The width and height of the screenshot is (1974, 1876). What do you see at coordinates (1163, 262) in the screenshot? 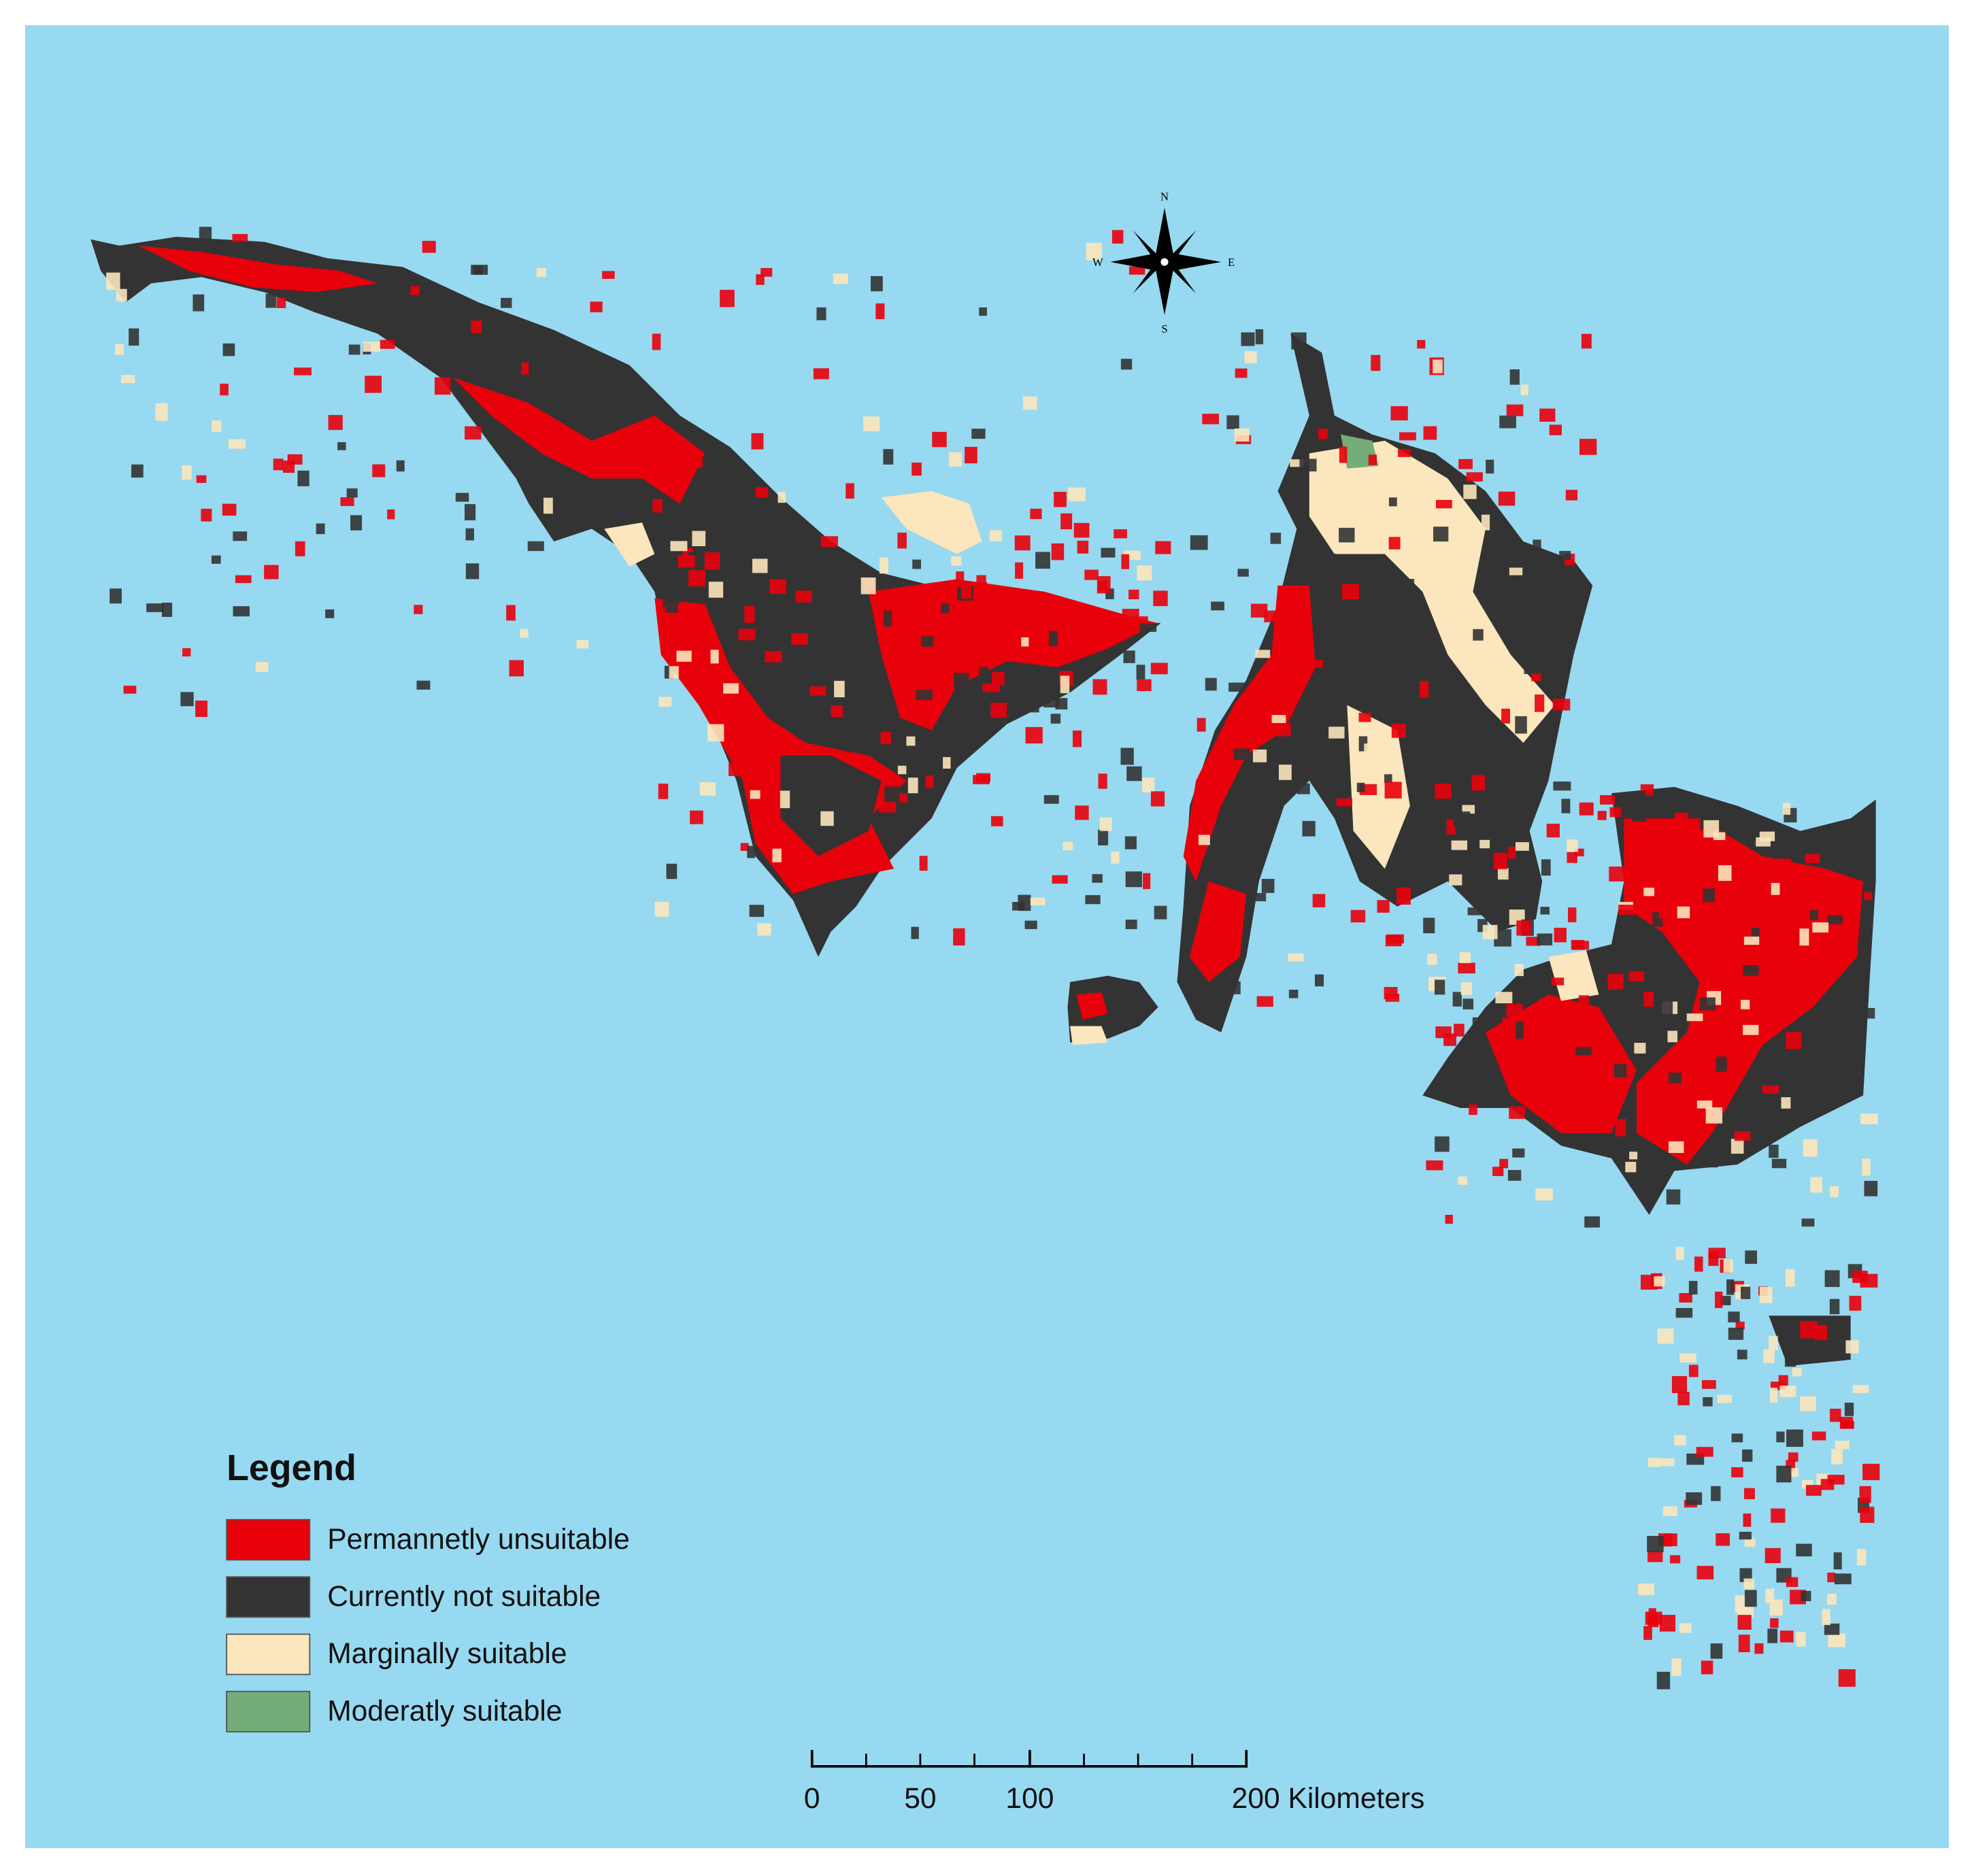
I see `compass: N E S W` at bounding box center [1163, 262].